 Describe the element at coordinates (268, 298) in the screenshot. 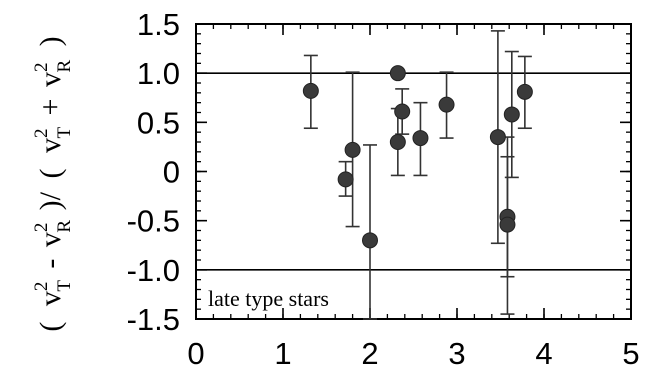

I see `chart-annotation: late type stars` at that location.